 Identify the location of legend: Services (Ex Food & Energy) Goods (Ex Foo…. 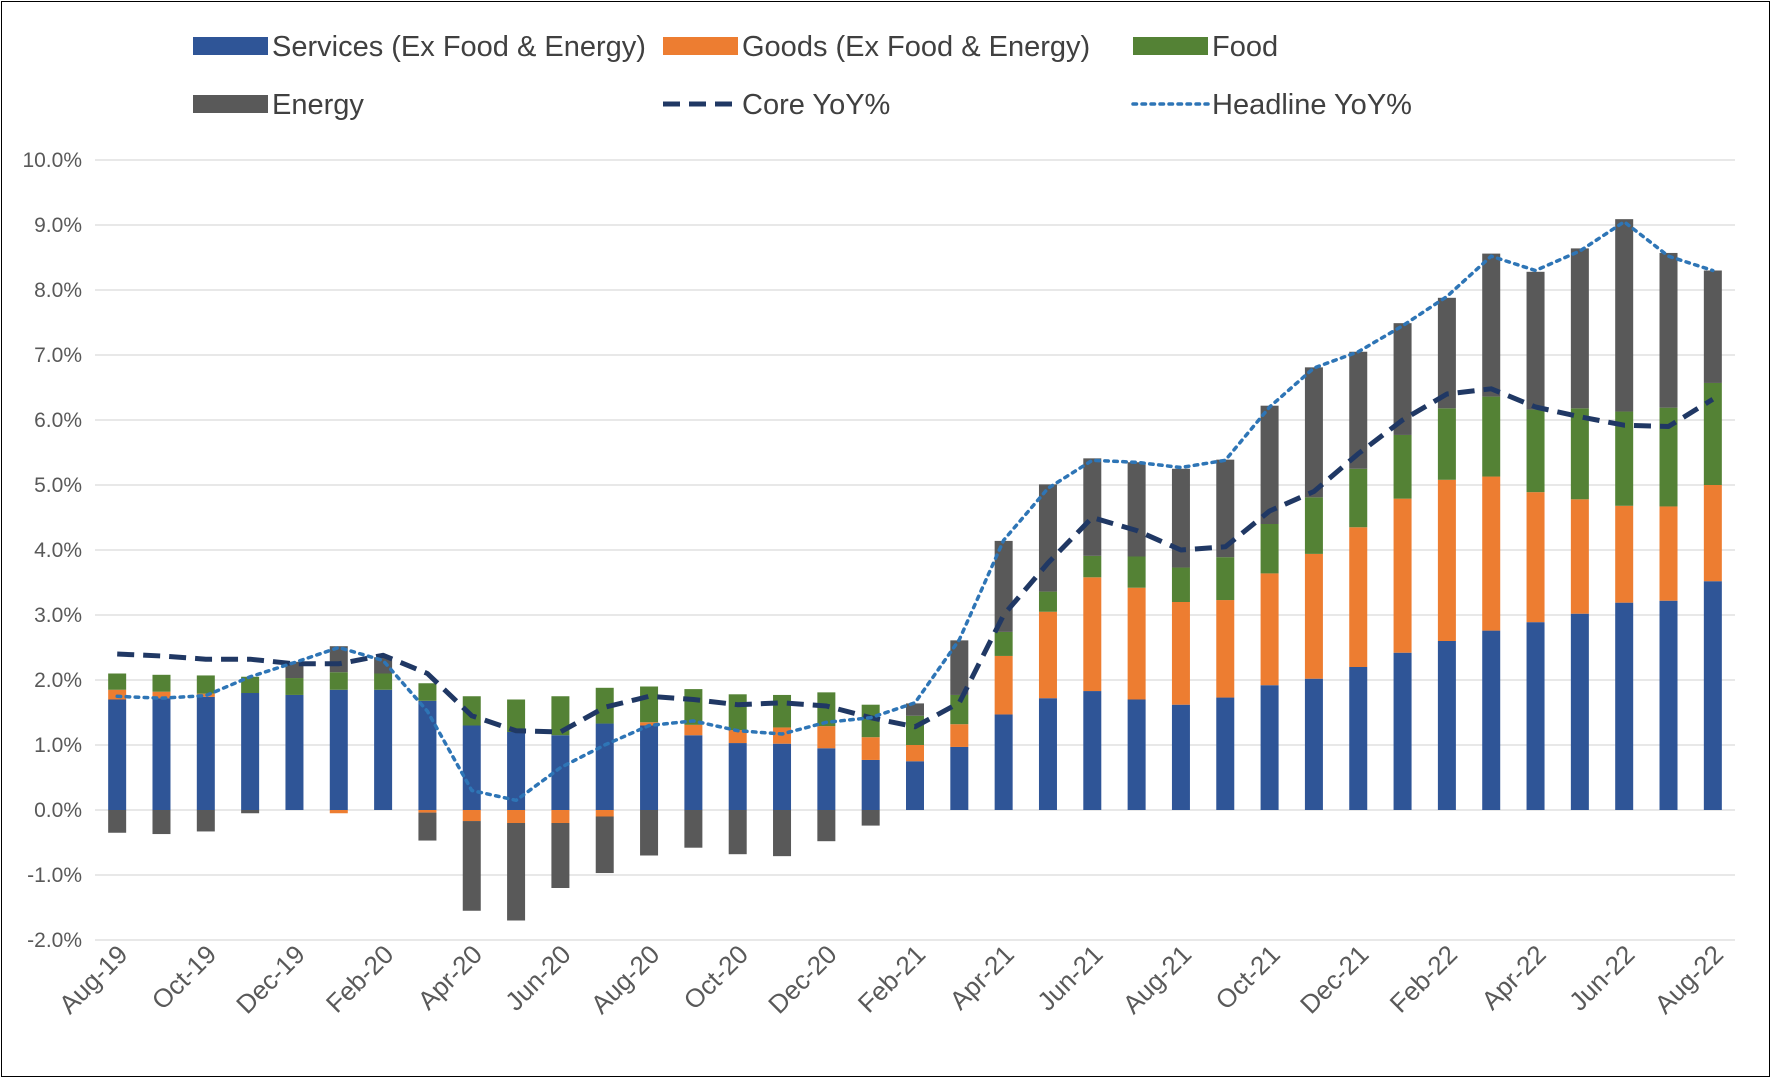
(802, 76).